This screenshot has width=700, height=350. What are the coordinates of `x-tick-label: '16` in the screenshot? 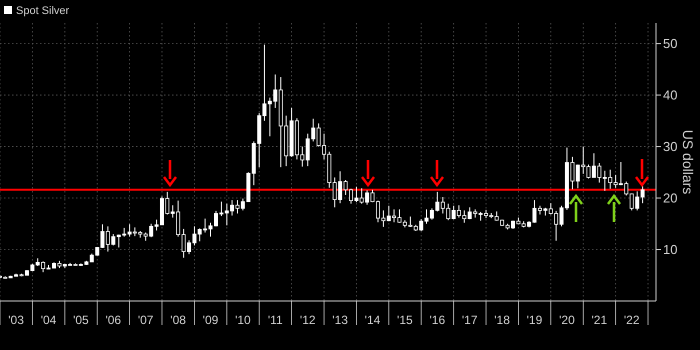 It's located at (438, 320).